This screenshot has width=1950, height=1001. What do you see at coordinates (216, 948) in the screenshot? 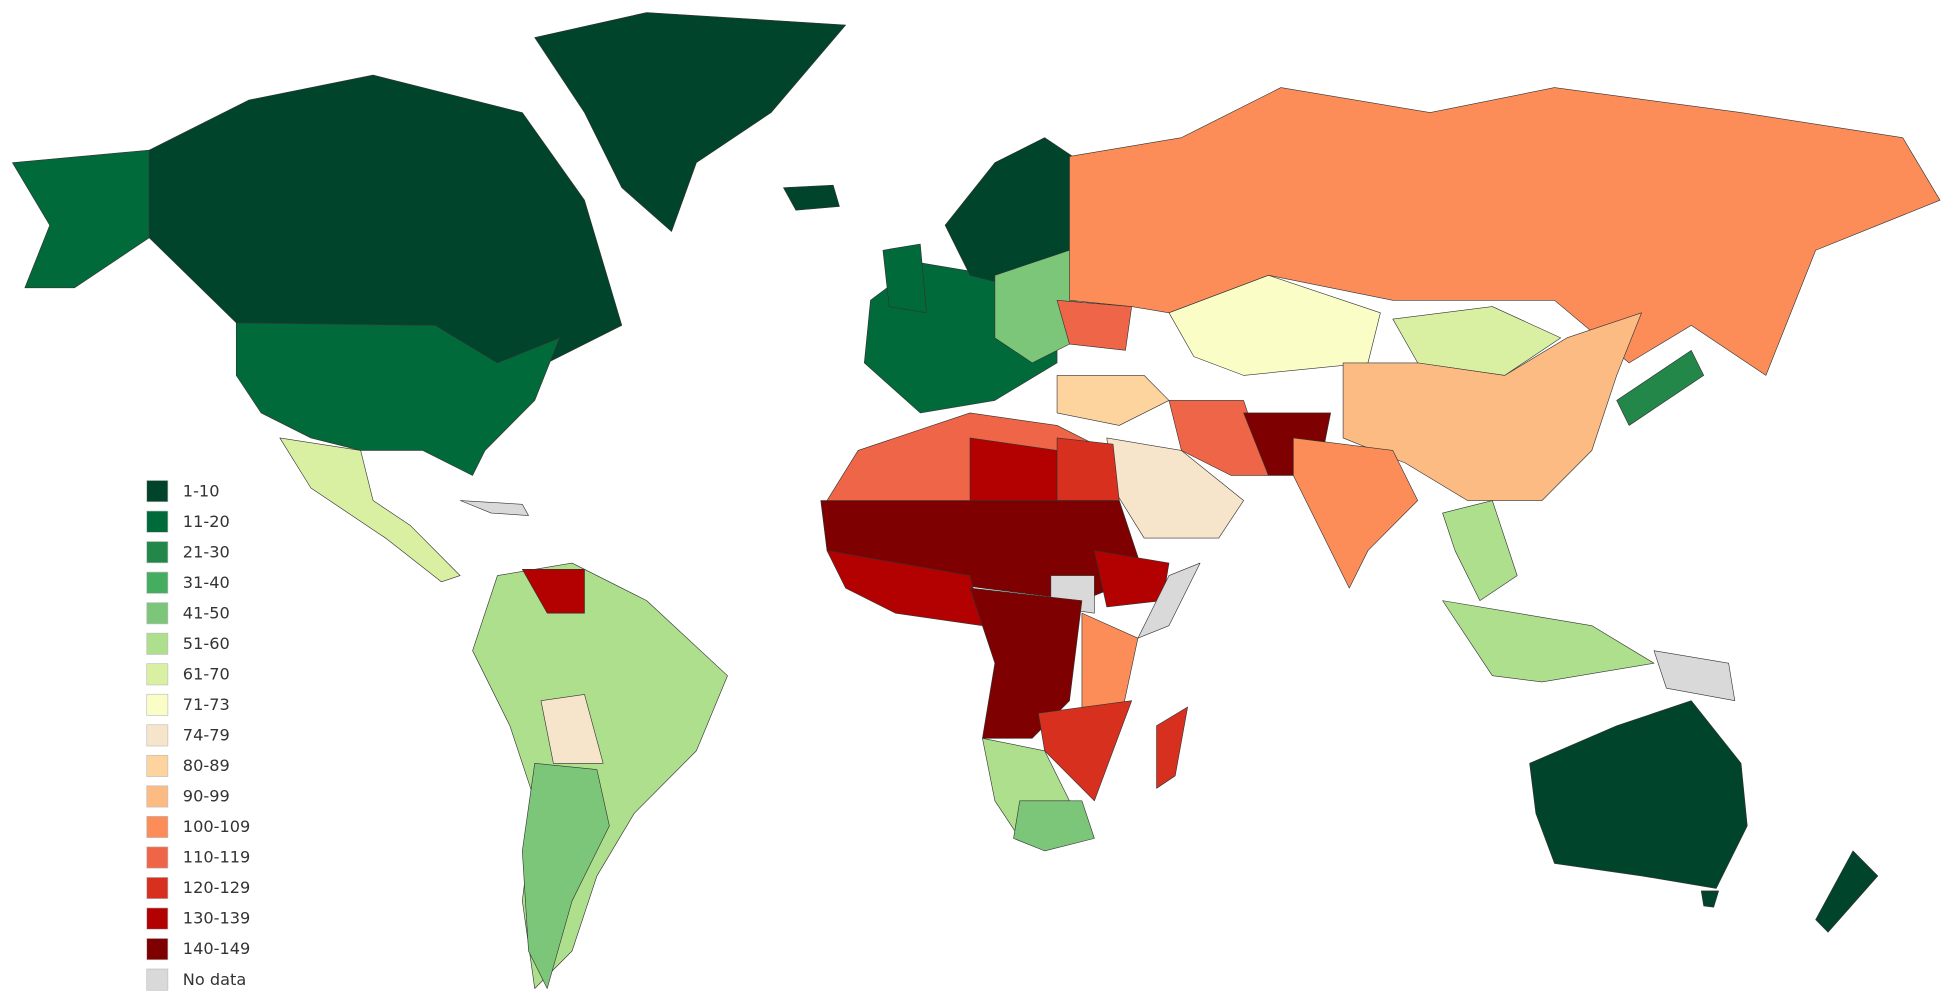
I see `legend-label: 140-149` at bounding box center [216, 948].